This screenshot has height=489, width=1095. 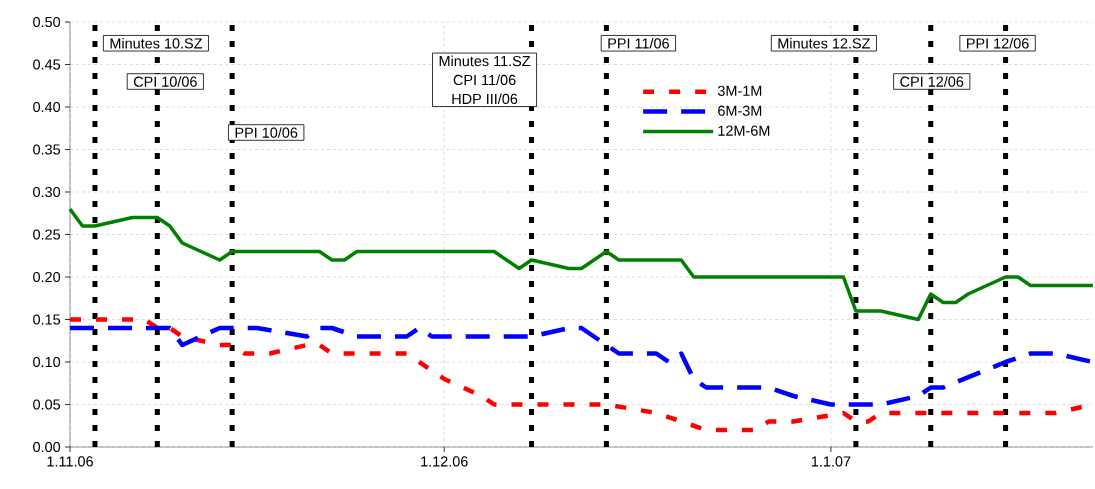 What do you see at coordinates (484, 80) in the screenshot?
I see `annotation: CPI 11/06` at bounding box center [484, 80].